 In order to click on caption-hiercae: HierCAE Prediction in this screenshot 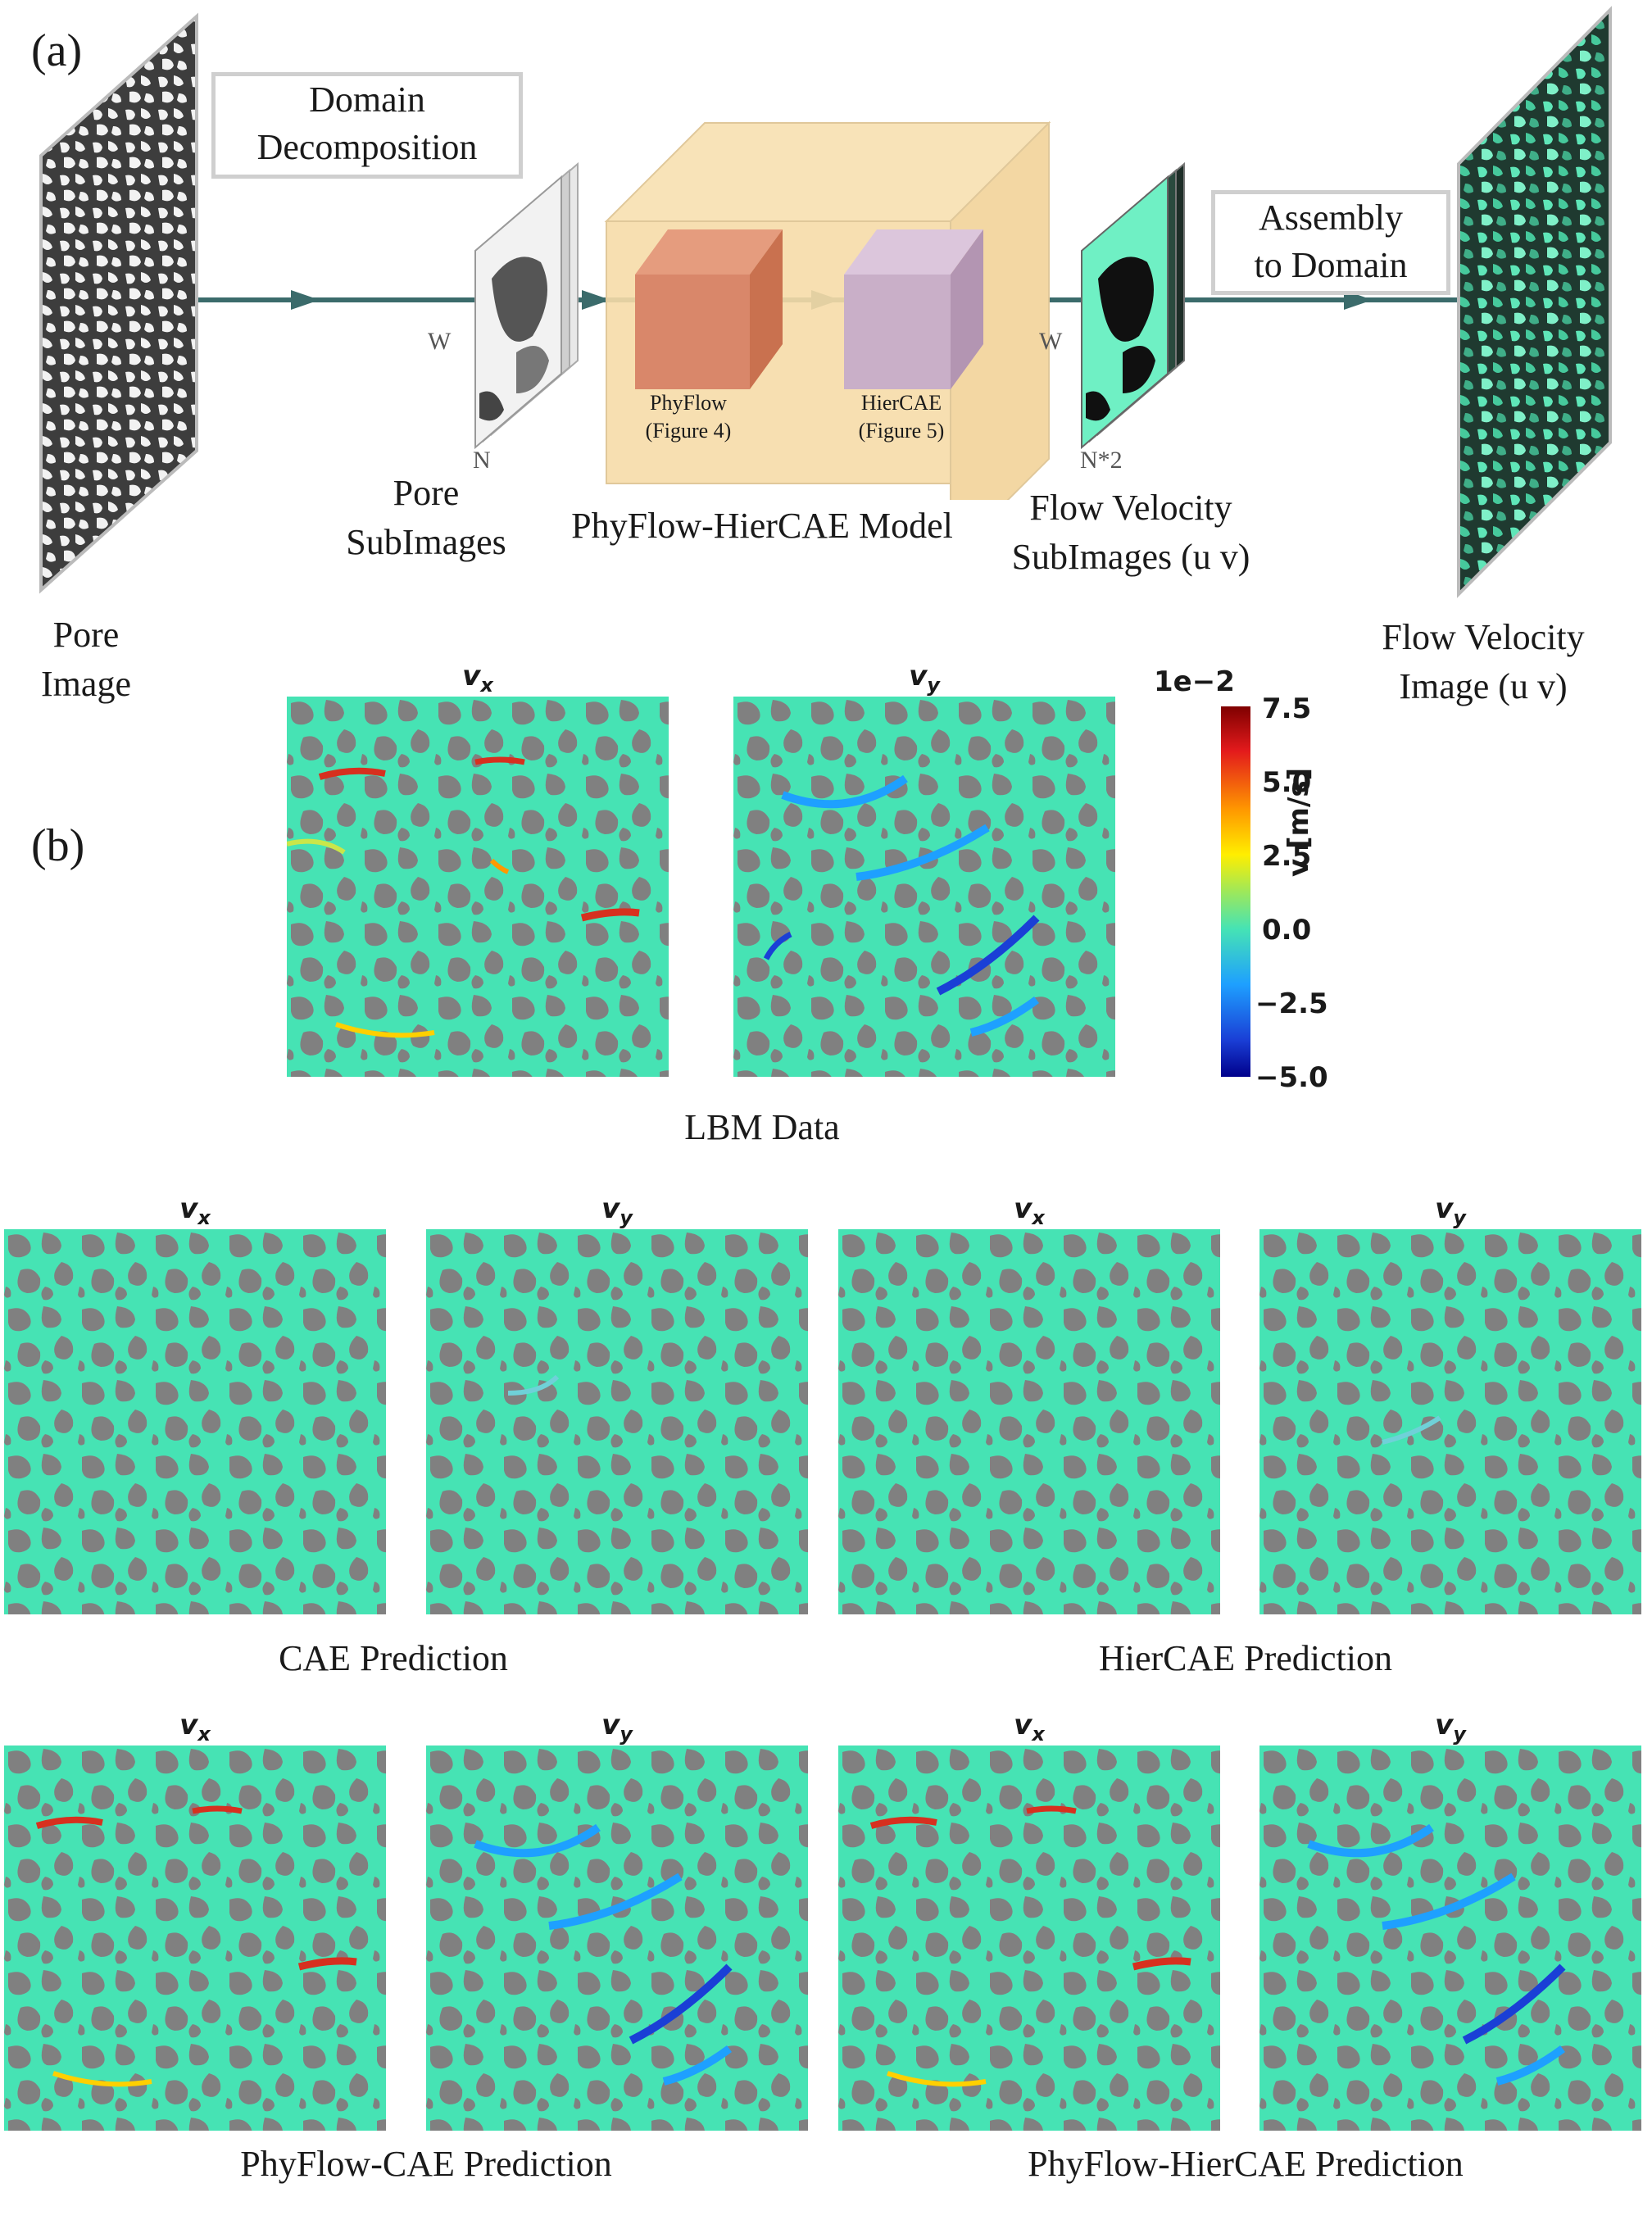, I will do `click(1245, 1658)`.